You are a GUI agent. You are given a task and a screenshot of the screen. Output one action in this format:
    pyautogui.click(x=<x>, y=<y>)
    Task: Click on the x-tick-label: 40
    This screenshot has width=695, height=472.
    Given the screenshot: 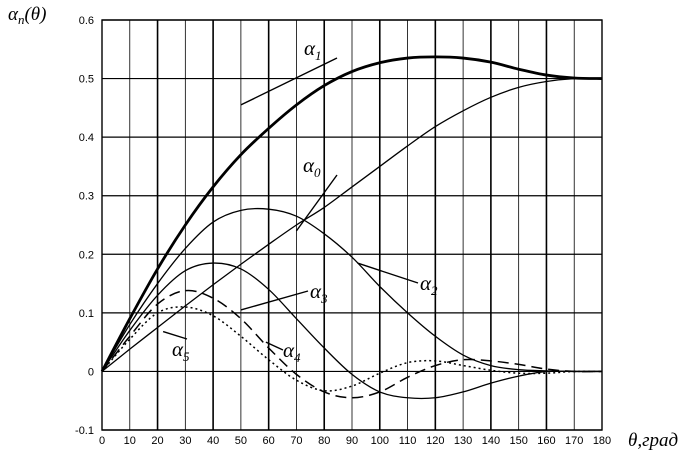 What is the action you would take?
    pyautogui.click(x=213, y=441)
    